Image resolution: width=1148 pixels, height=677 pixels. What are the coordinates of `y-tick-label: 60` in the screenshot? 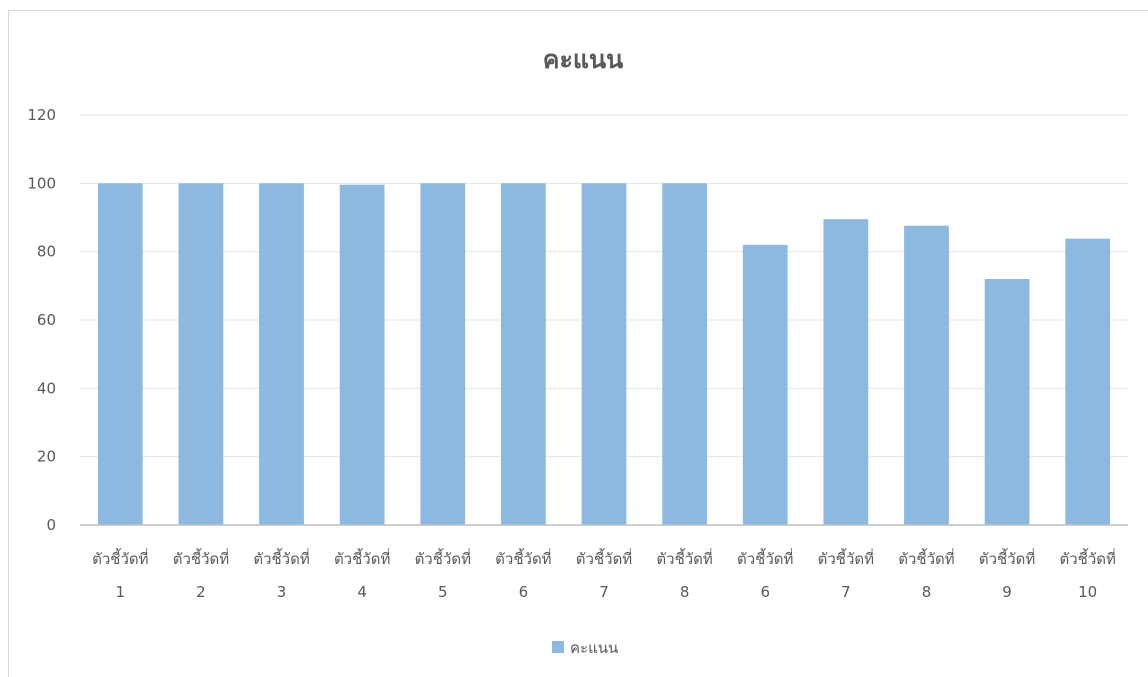 It's located at (46, 320).